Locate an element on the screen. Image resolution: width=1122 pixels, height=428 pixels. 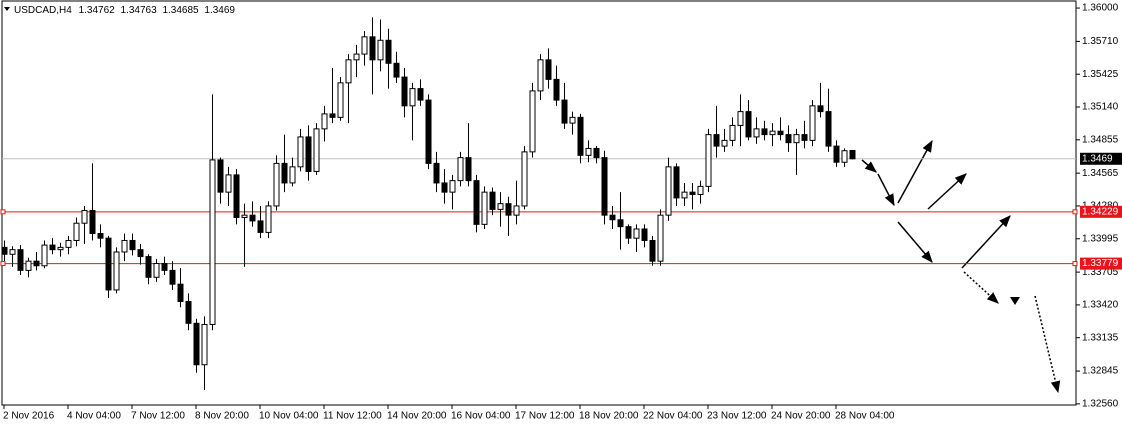
x-tick-label: 4 Nov 04:00 is located at coordinates (94, 416).